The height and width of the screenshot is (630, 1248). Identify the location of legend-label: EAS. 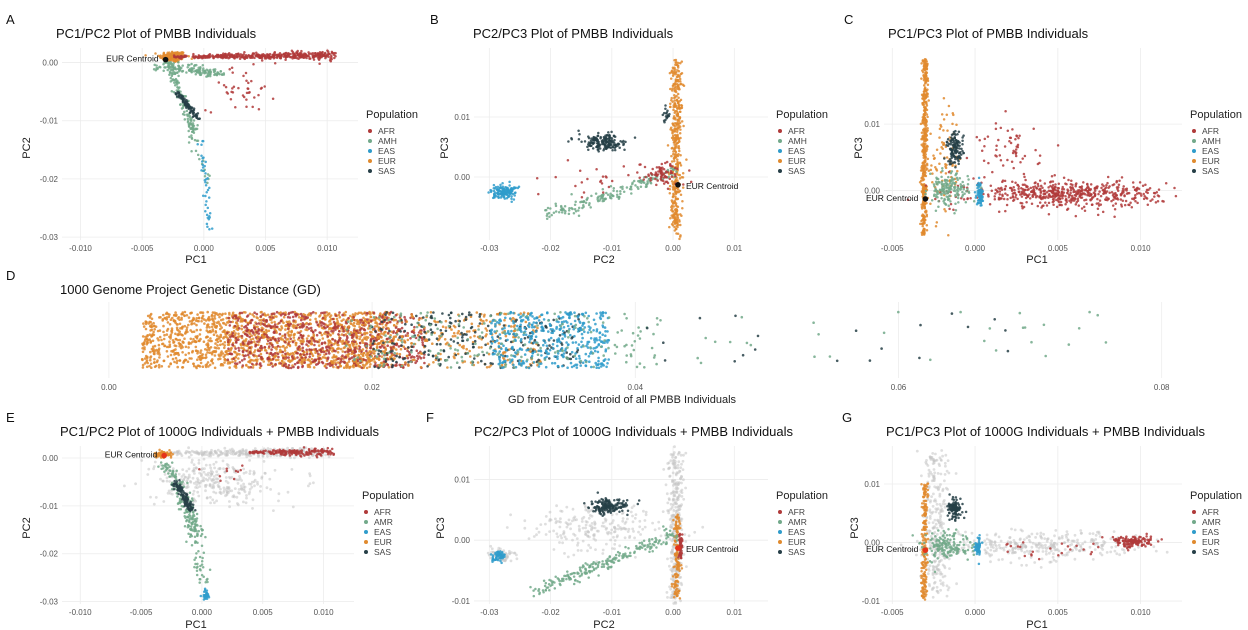
(386, 151).